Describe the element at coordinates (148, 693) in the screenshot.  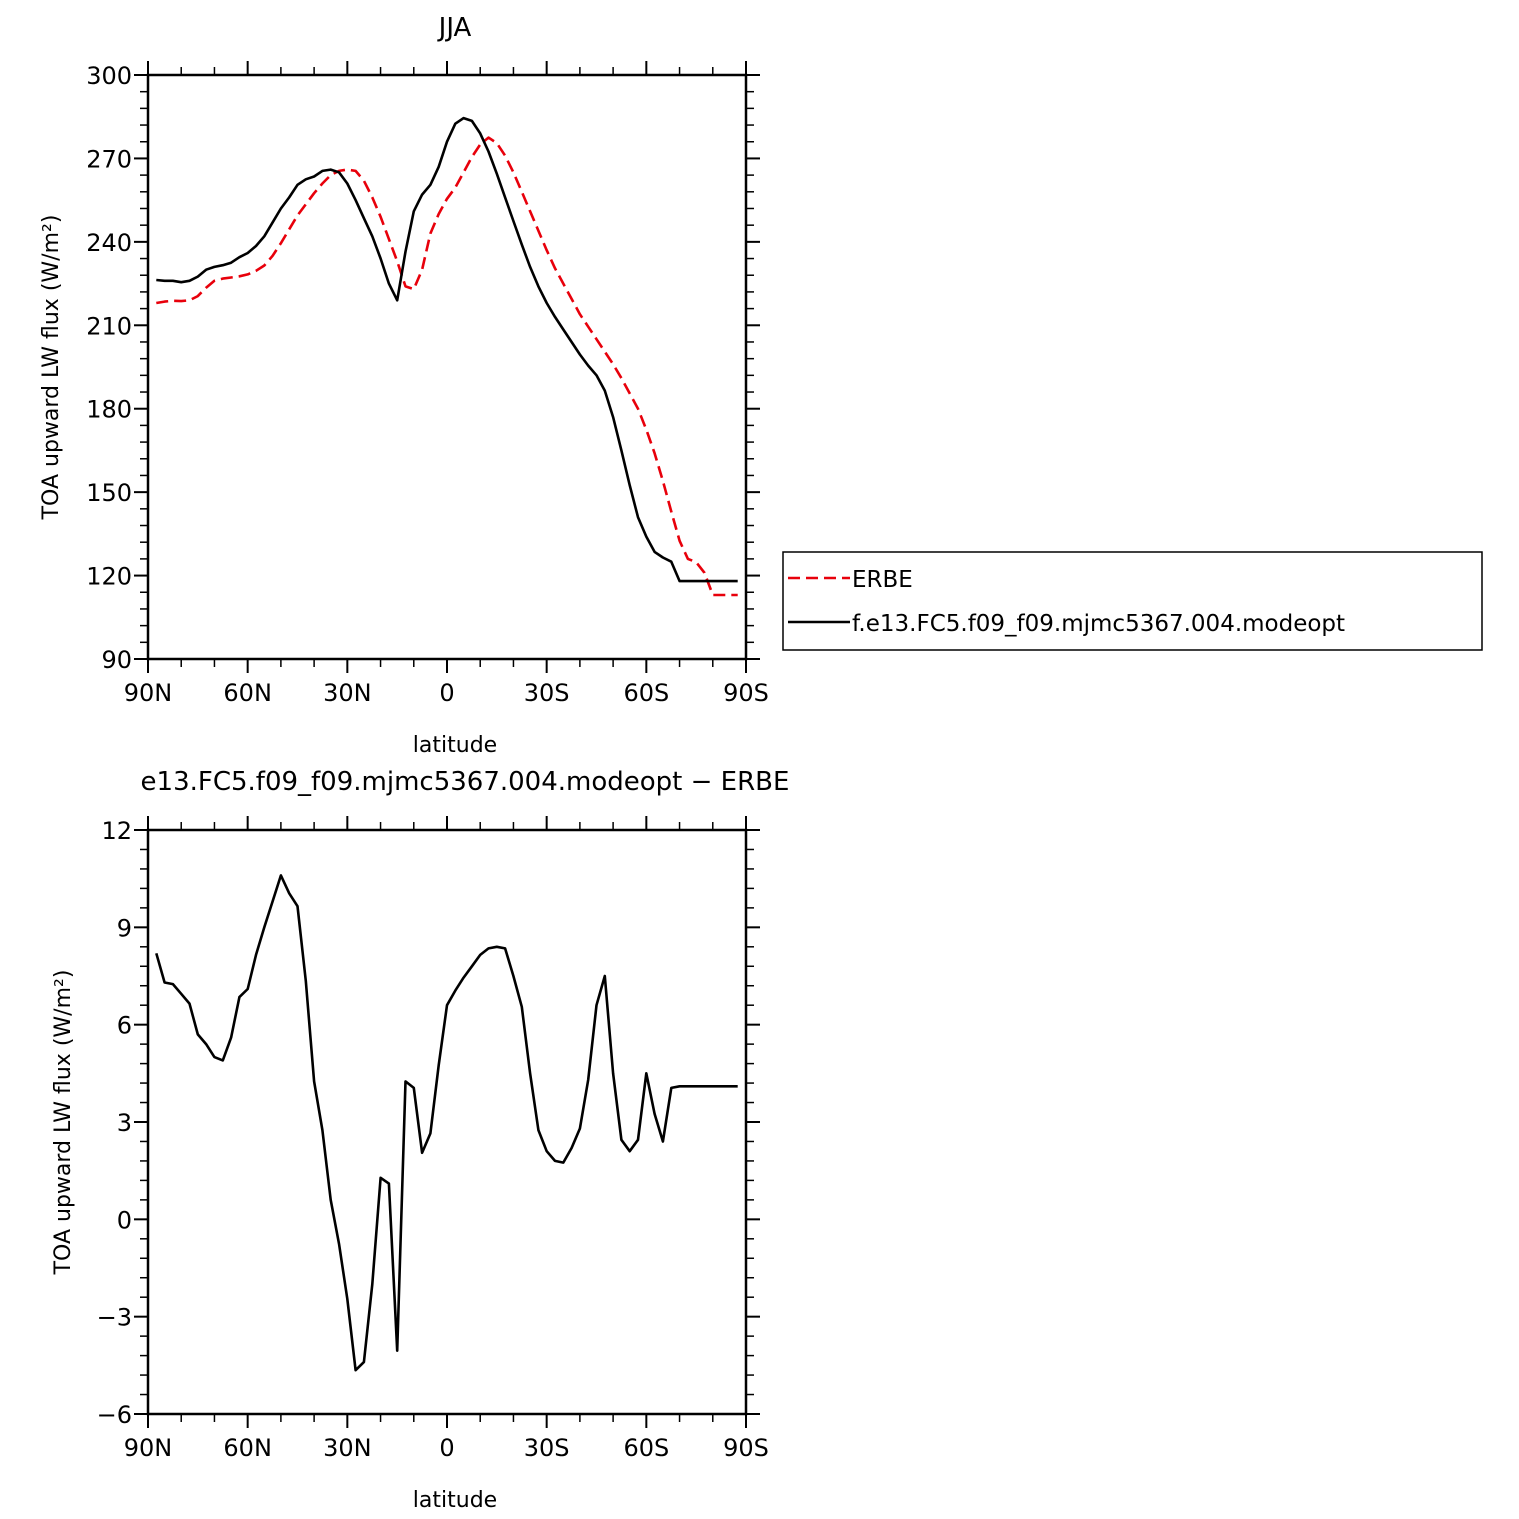
I see `top-x-tick-label: 90N` at that location.